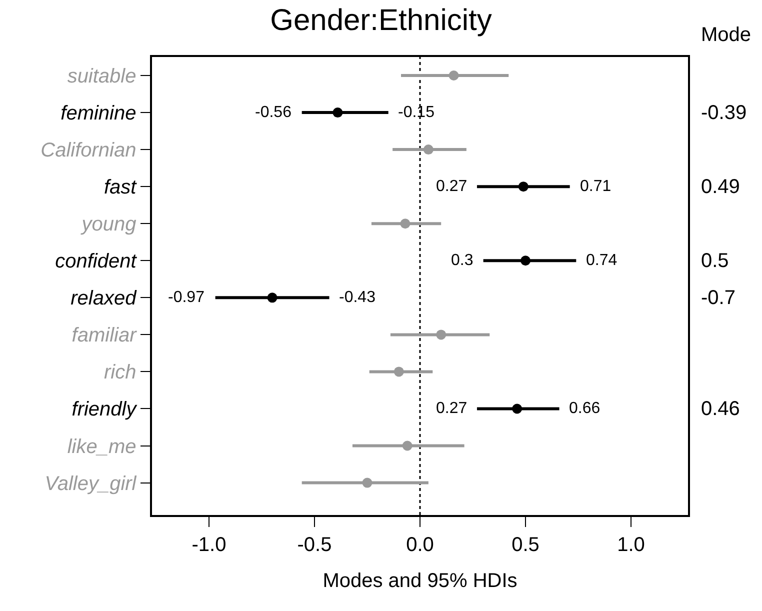 This screenshot has height=611, width=762. Describe the element at coordinates (101, 447) in the screenshot. I see `y-tick-label: like_me` at that location.